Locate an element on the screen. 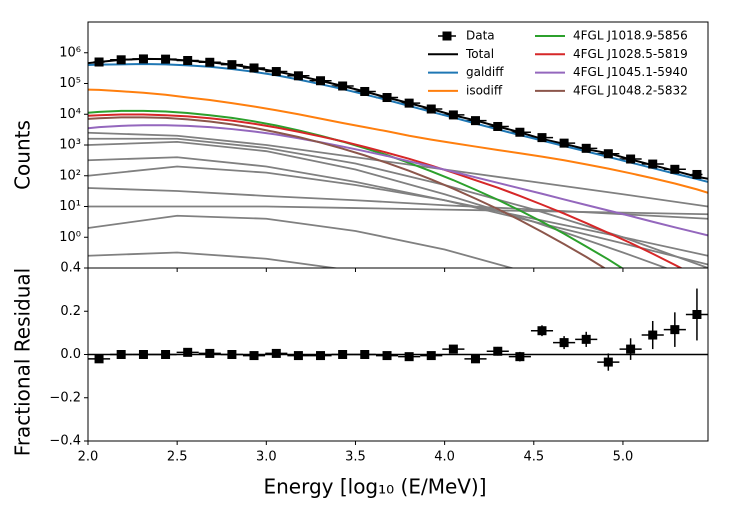 The width and height of the screenshot is (739, 509). y-tick-label: 0.2 is located at coordinates (70, 311).